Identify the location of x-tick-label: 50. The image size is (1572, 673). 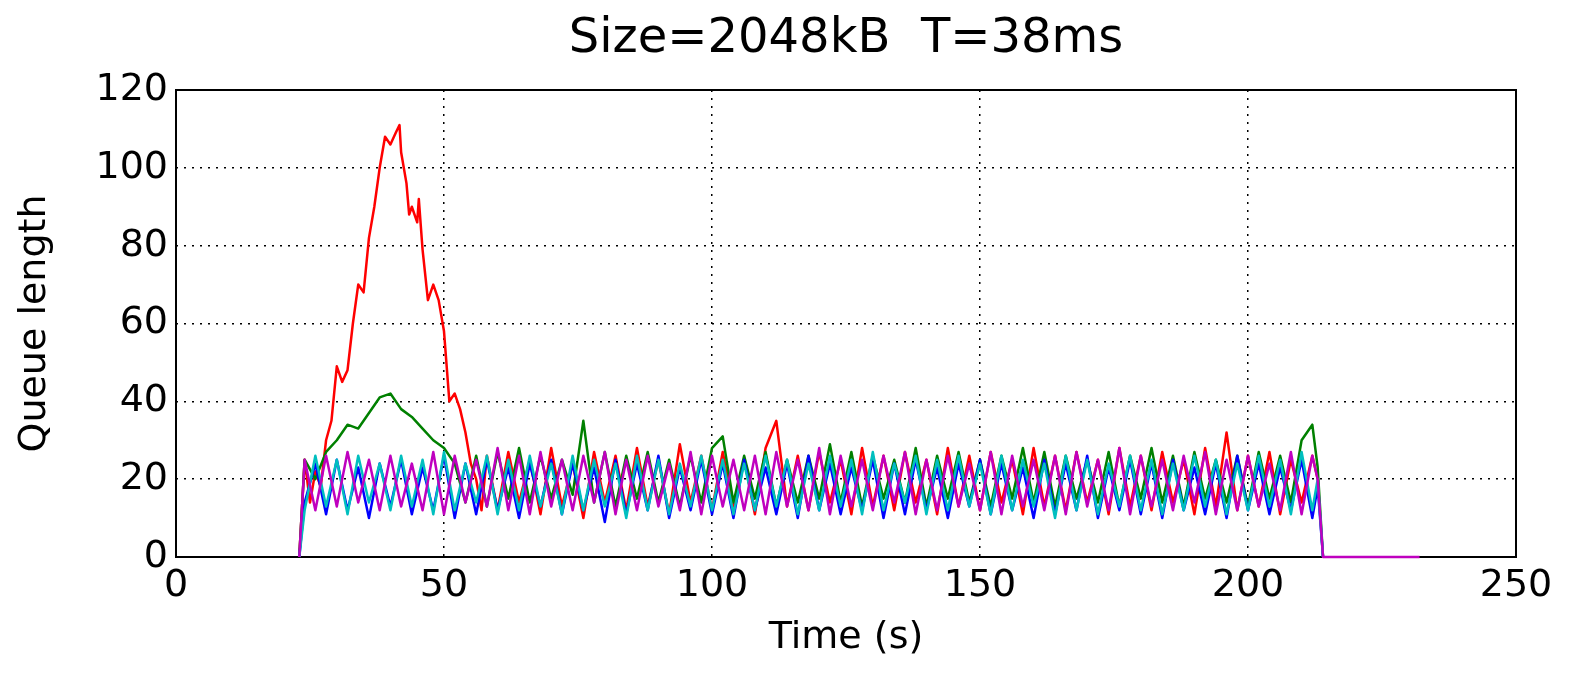
(444, 582).